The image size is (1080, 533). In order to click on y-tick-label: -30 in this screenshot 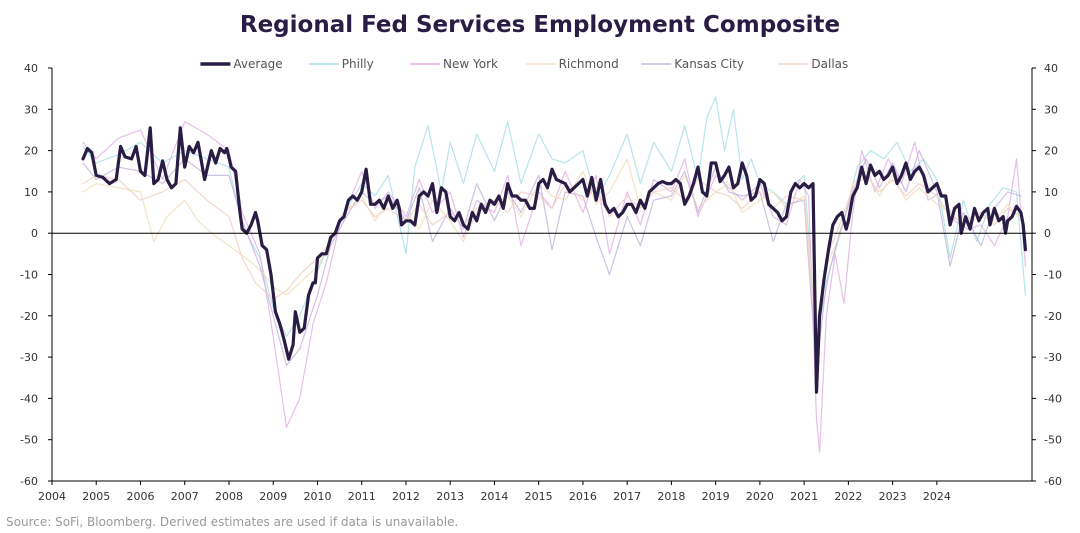, I will do `click(29, 357)`.